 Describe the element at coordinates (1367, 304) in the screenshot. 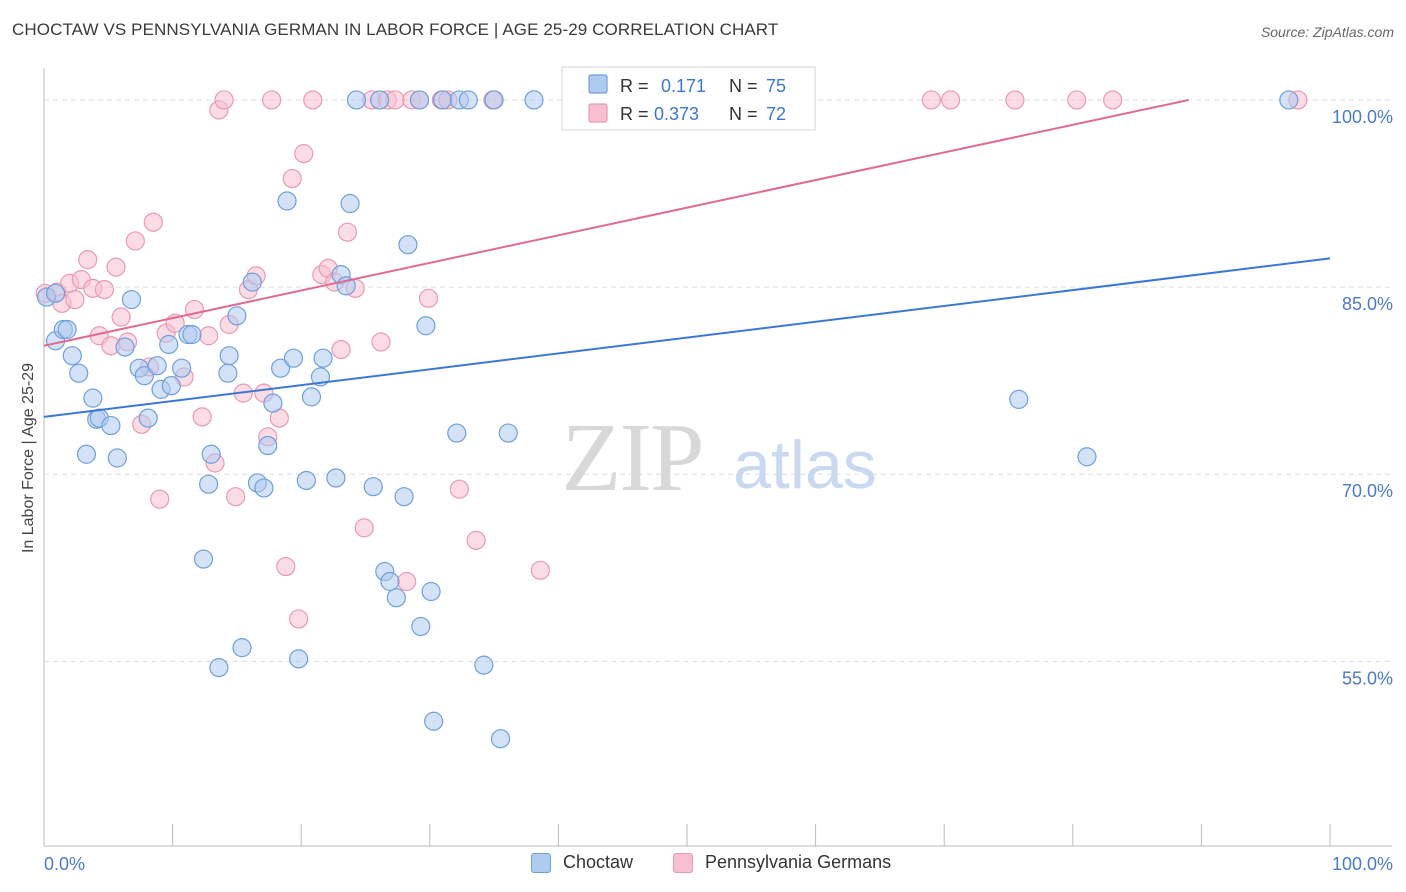

I see `y-tick-label: 85.0%` at that location.